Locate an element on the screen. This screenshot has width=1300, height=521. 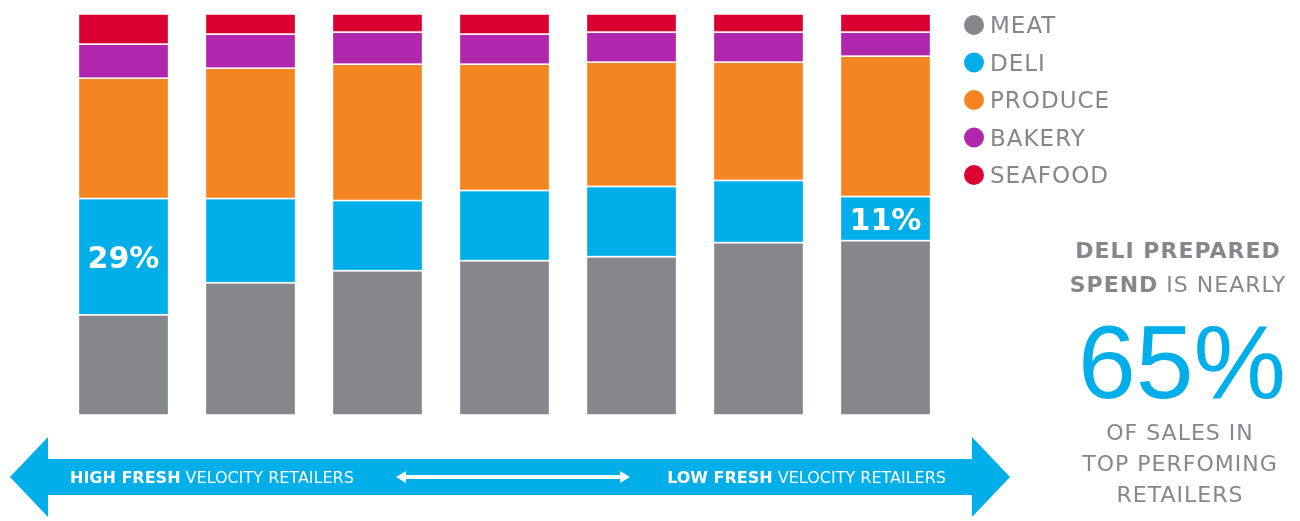
legend-label: PRODUCE is located at coordinates (1050, 100).